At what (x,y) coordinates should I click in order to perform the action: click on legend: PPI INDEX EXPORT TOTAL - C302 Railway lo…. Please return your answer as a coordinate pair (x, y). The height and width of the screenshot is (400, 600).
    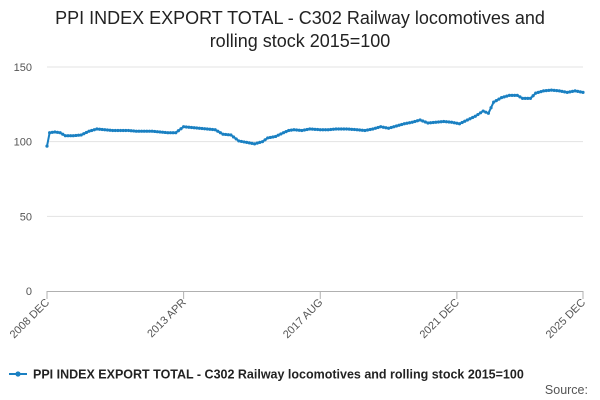
    Looking at the image, I should click on (266, 375).